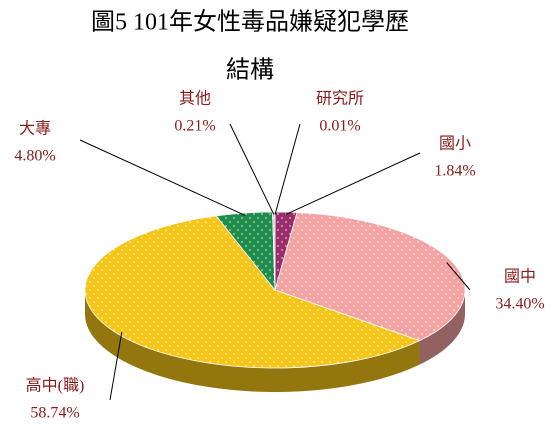 The image size is (553, 430). What do you see at coordinates (250, 70) in the screenshot?
I see `chart-title: 結構` at bounding box center [250, 70].